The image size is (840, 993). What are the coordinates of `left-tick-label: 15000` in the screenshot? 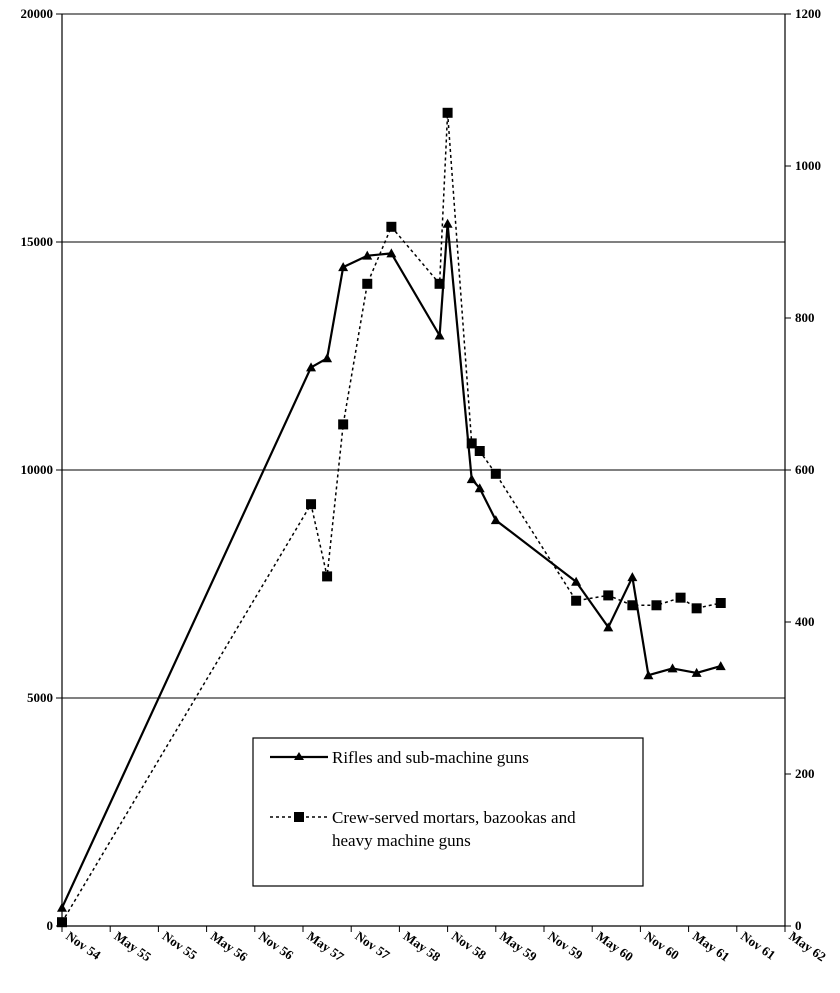 It's located at (37, 241).